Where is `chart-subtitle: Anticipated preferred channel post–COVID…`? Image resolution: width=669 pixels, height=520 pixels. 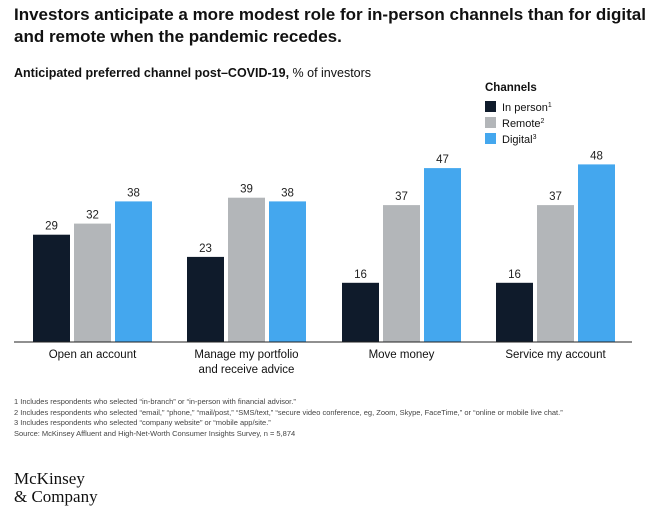
chart-subtitle: Anticipated preferred channel post–COVID… is located at coordinates (192, 73).